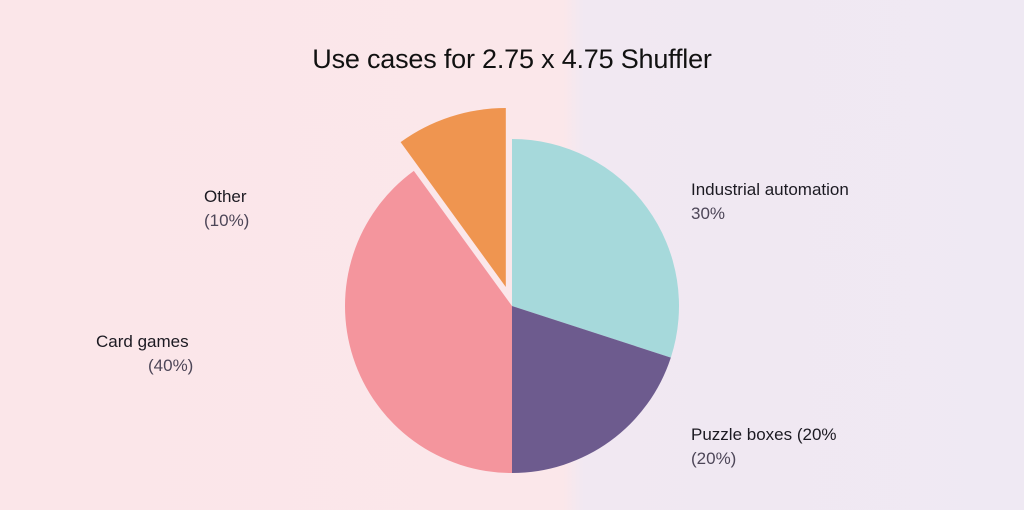 The width and height of the screenshot is (1024, 510). What do you see at coordinates (512, 59) in the screenshot?
I see `chart-title: Use cases for 2.75 x 4.75 Shuffler` at bounding box center [512, 59].